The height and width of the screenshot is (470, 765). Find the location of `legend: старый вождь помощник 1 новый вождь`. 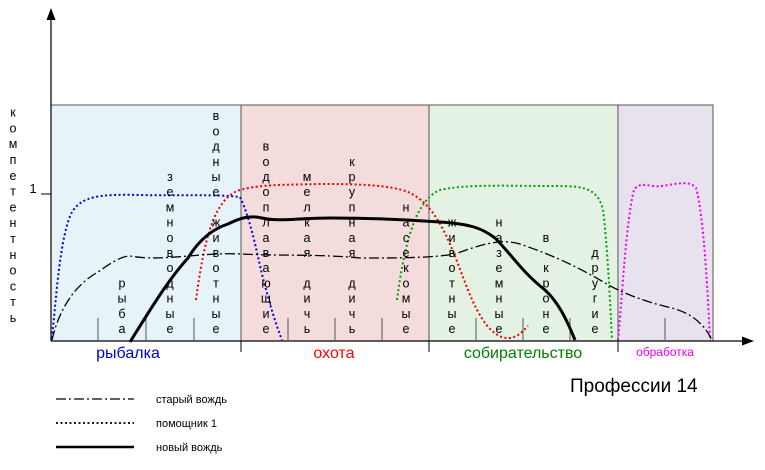

legend: старый вождь помощник 1 новый вождь is located at coordinates (141, 424).